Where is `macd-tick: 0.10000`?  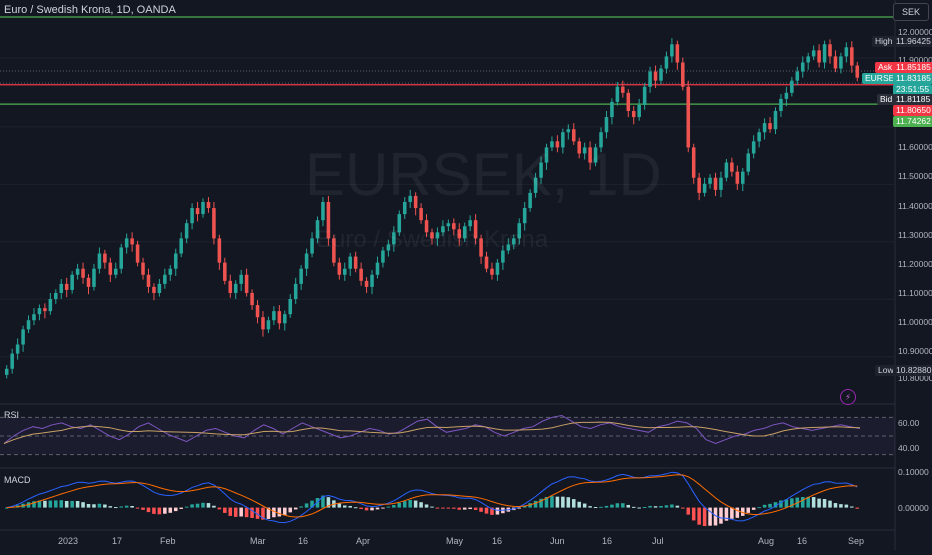
macd-tick: 0.10000 is located at coordinates (913, 472).